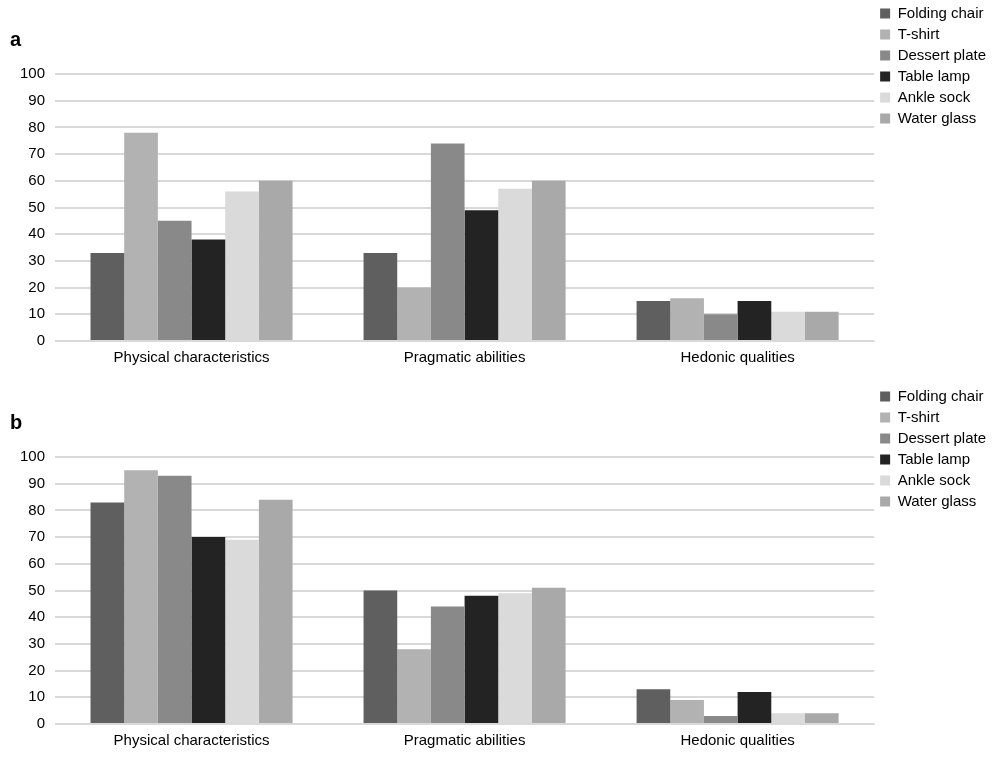  I want to click on chart-title: a, so click(16, 38).